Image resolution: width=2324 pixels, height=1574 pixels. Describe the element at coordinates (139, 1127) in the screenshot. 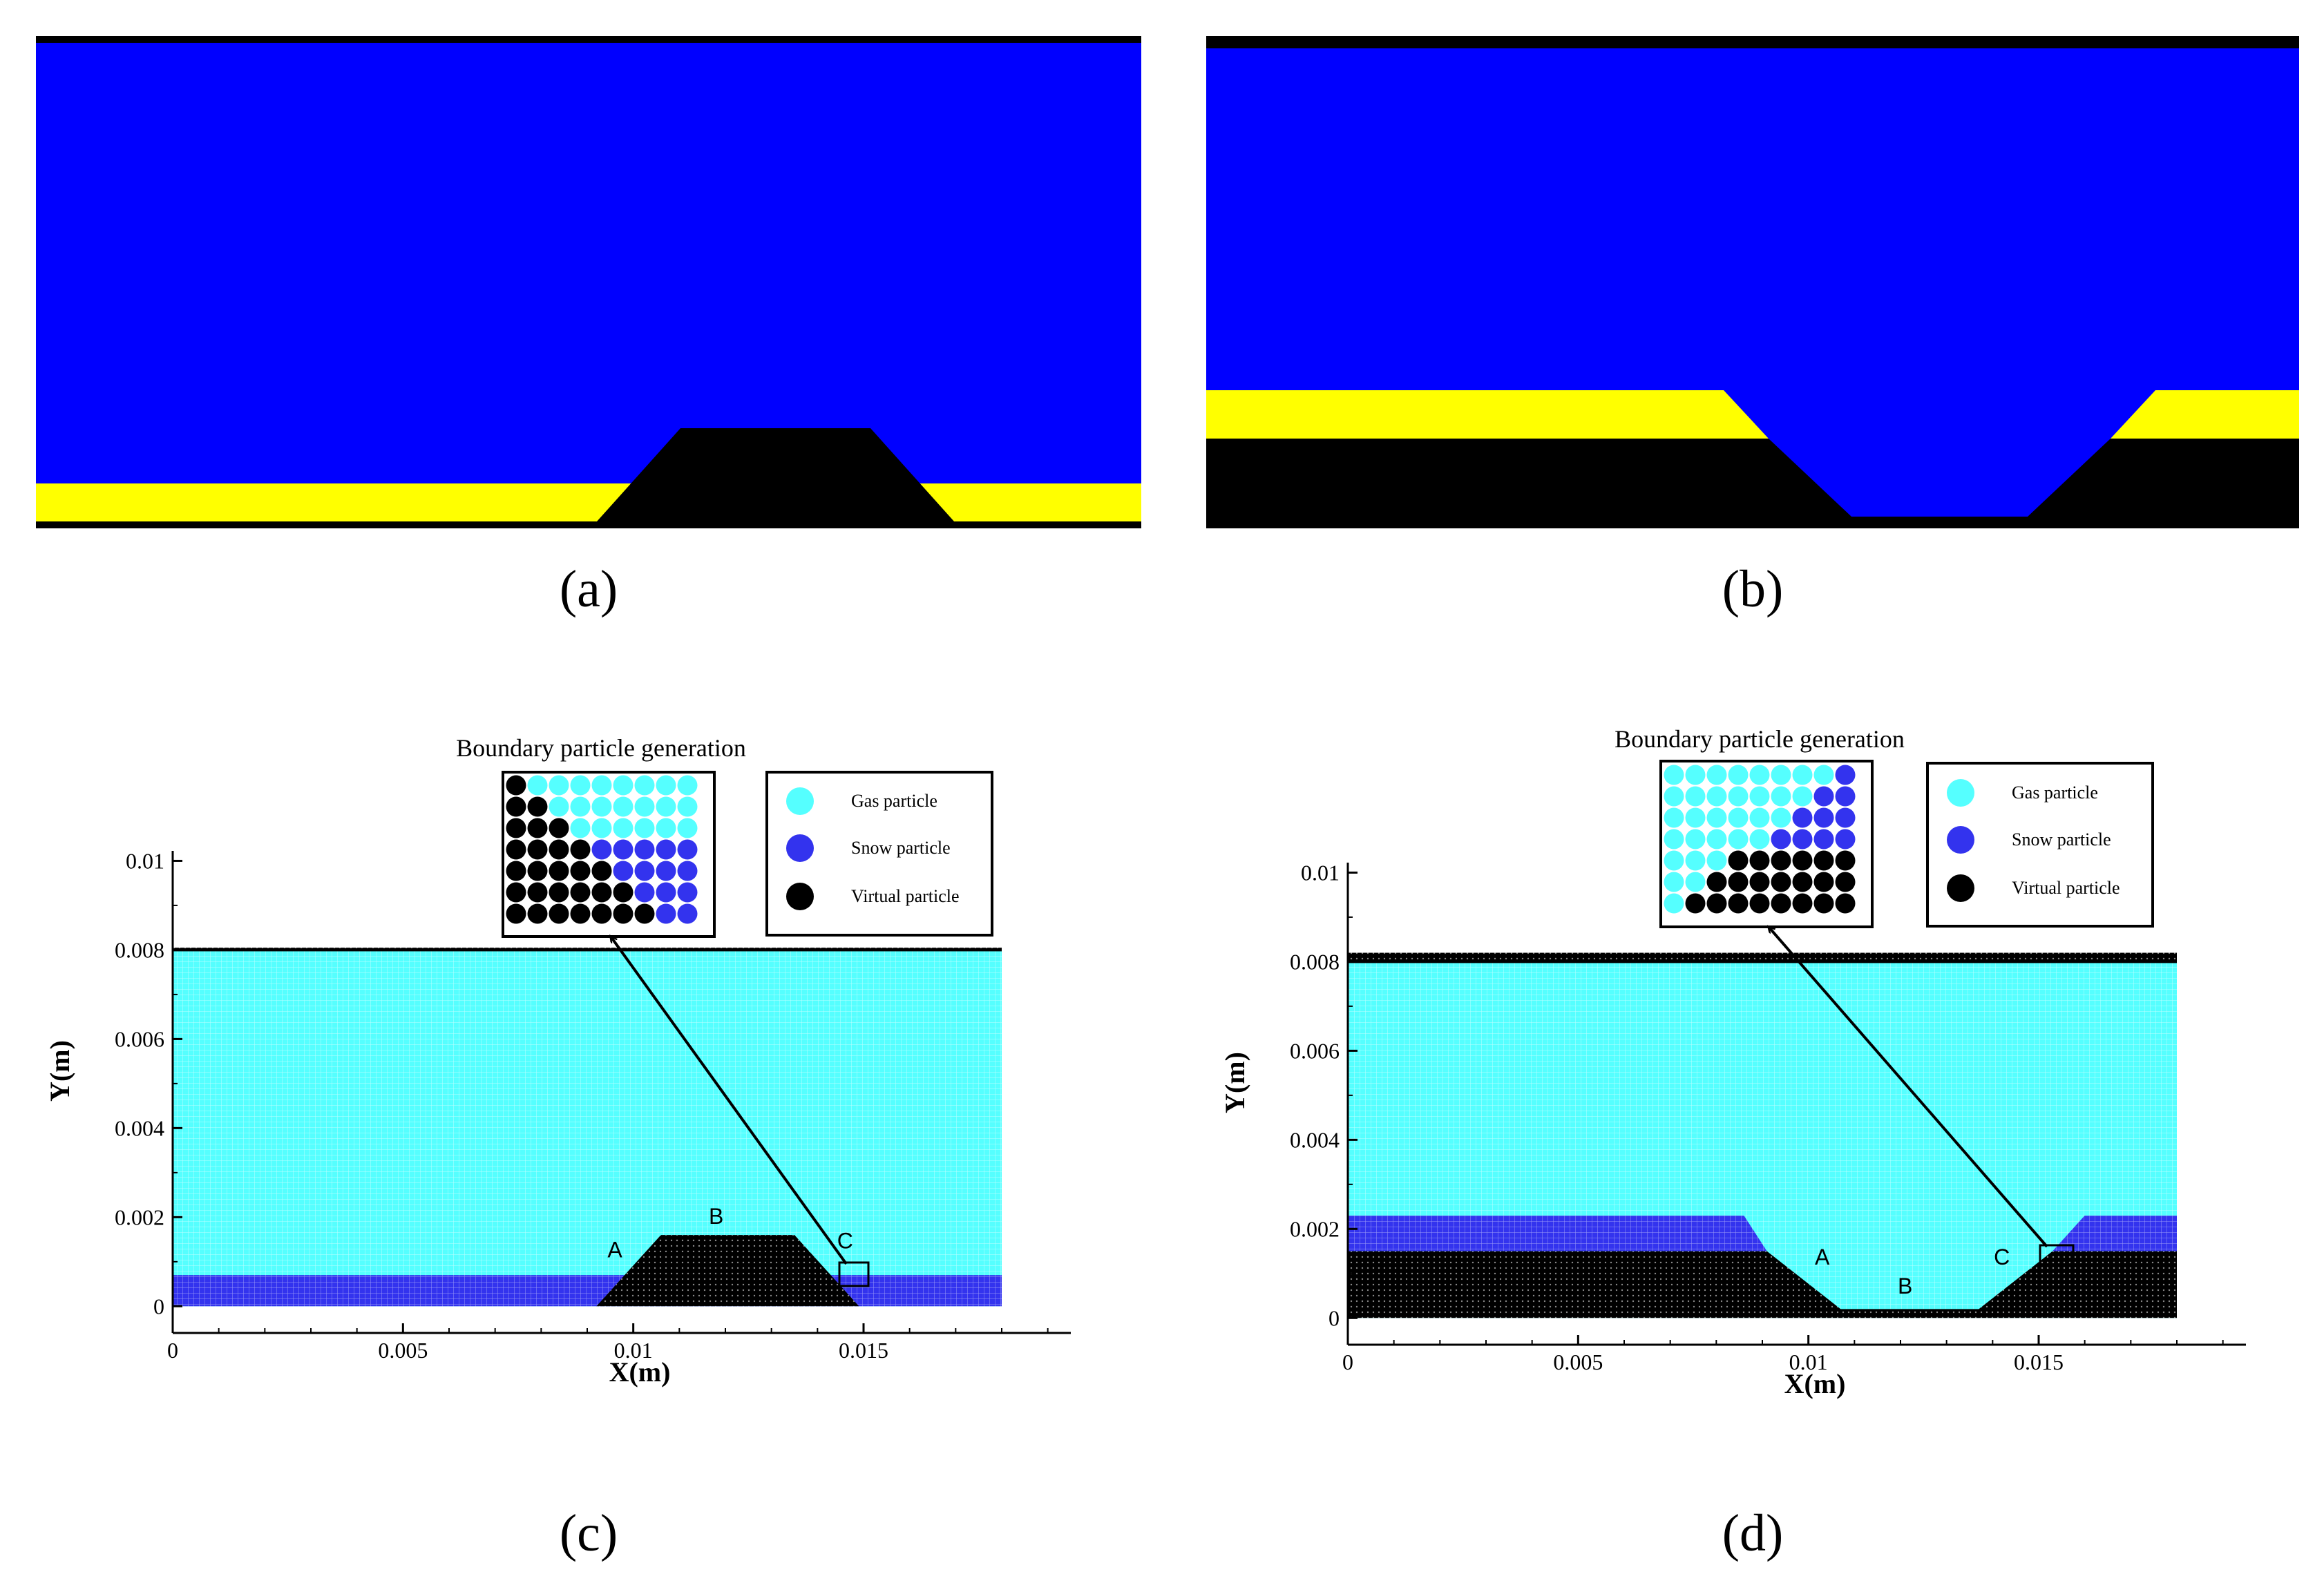

I see `panel-c-y-tick-label: 0.004` at that location.